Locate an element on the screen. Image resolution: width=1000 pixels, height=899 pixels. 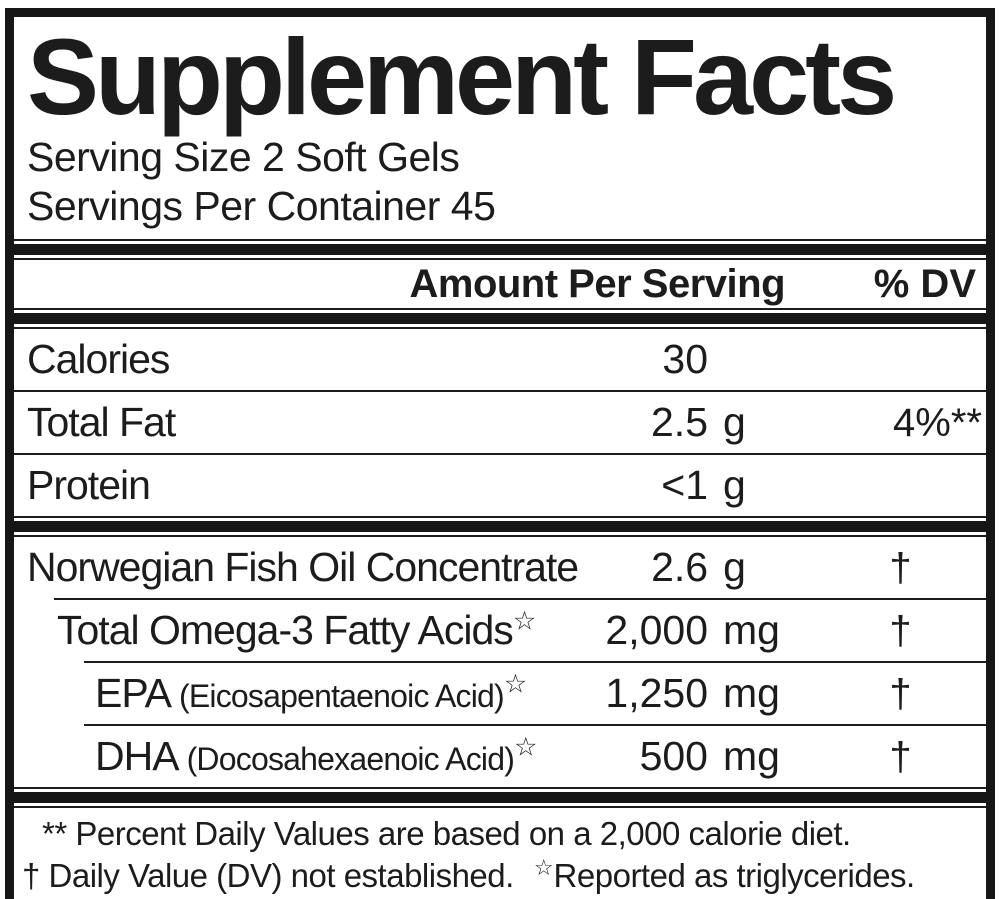
nutrient-name-chemical: (Eicosapentaenoic Acid) is located at coordinates (342, 696).